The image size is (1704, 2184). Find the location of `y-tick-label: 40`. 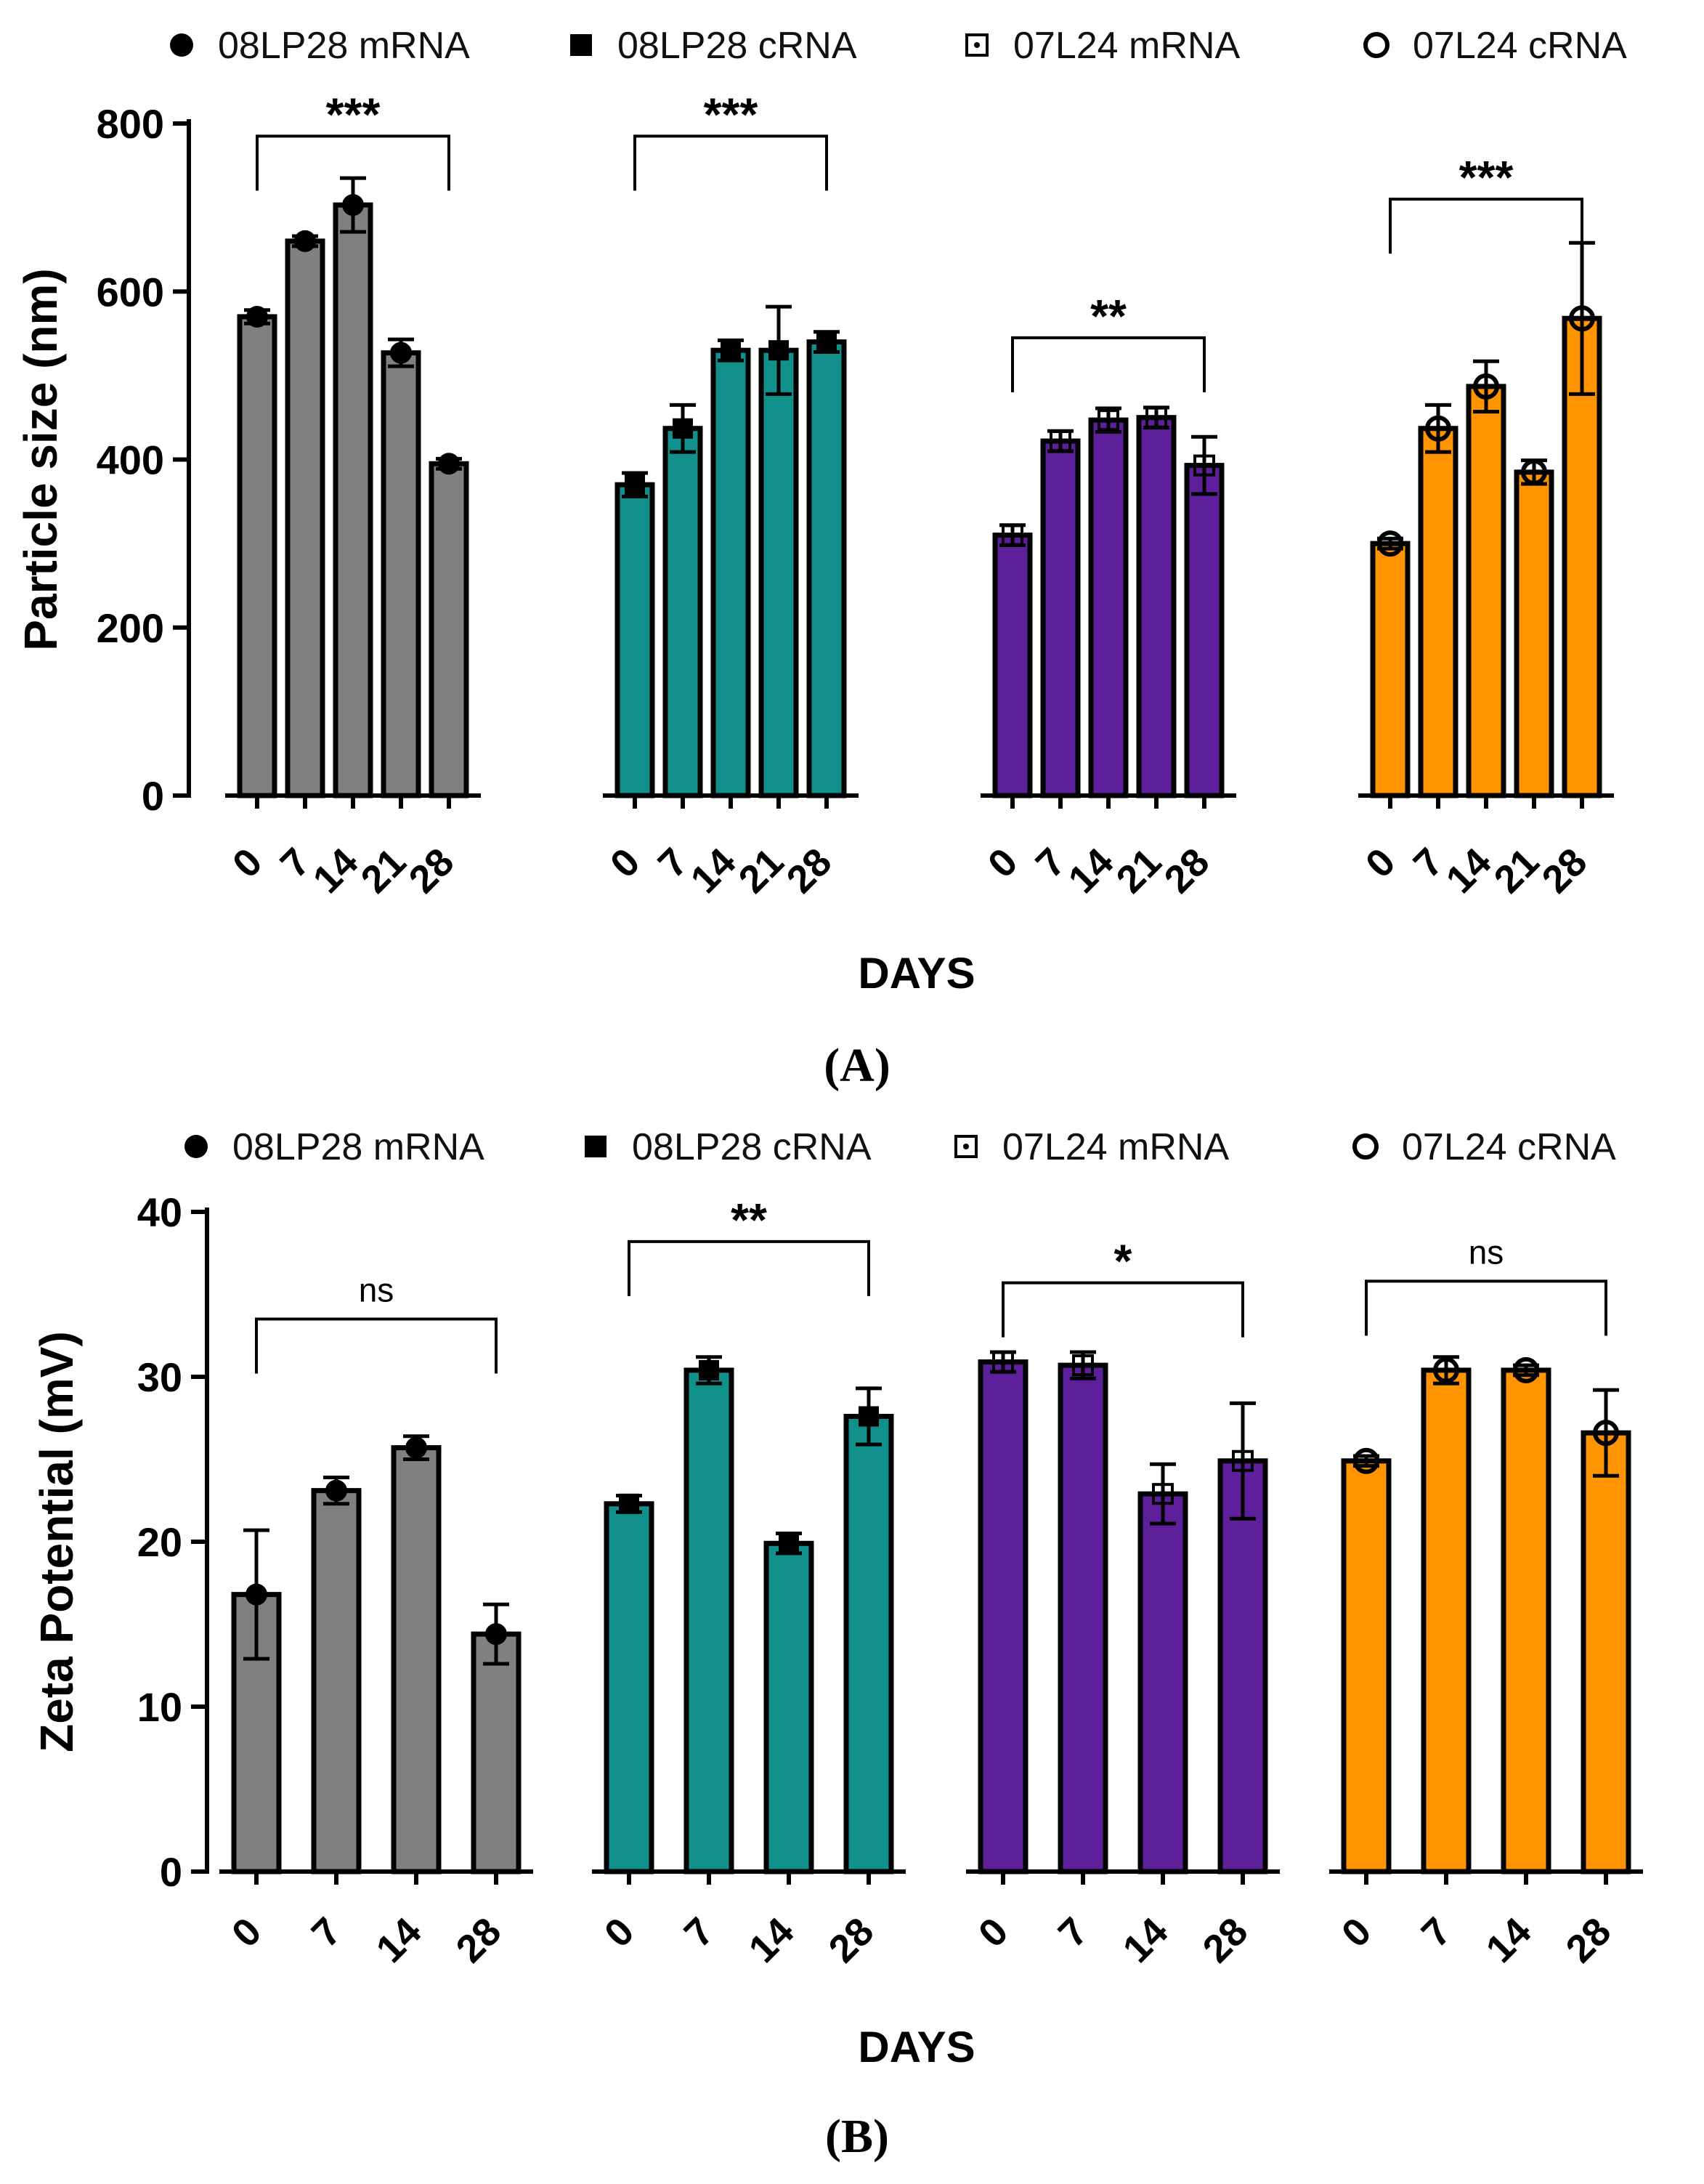

y-tick-label: 40 is located at coordinates (159, 1212).